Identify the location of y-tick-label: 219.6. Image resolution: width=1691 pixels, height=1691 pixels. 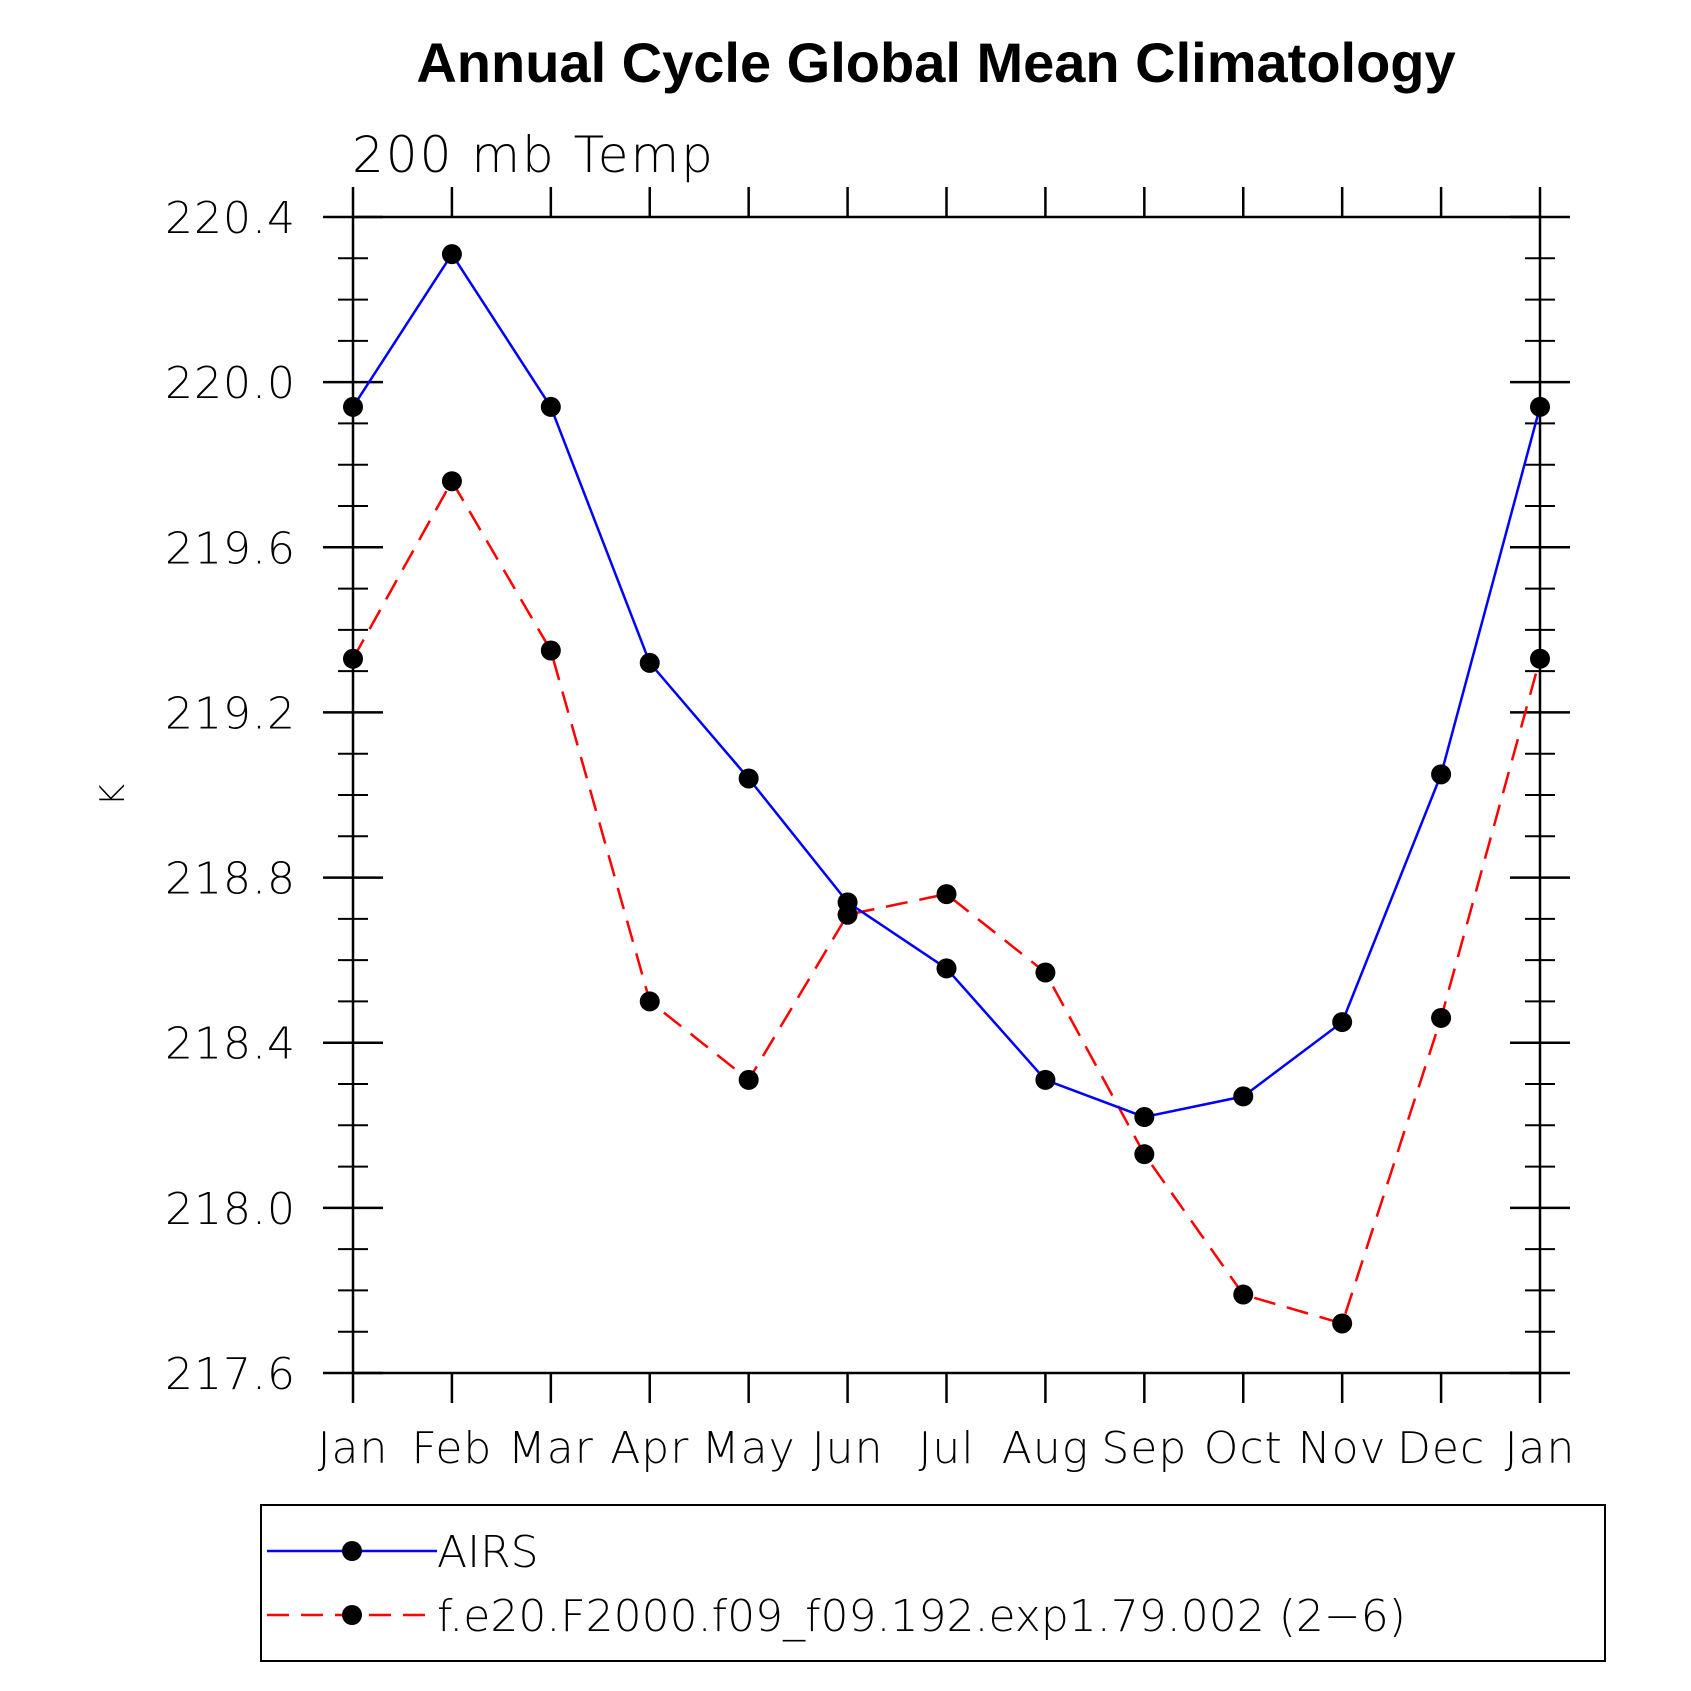
(230, 548).